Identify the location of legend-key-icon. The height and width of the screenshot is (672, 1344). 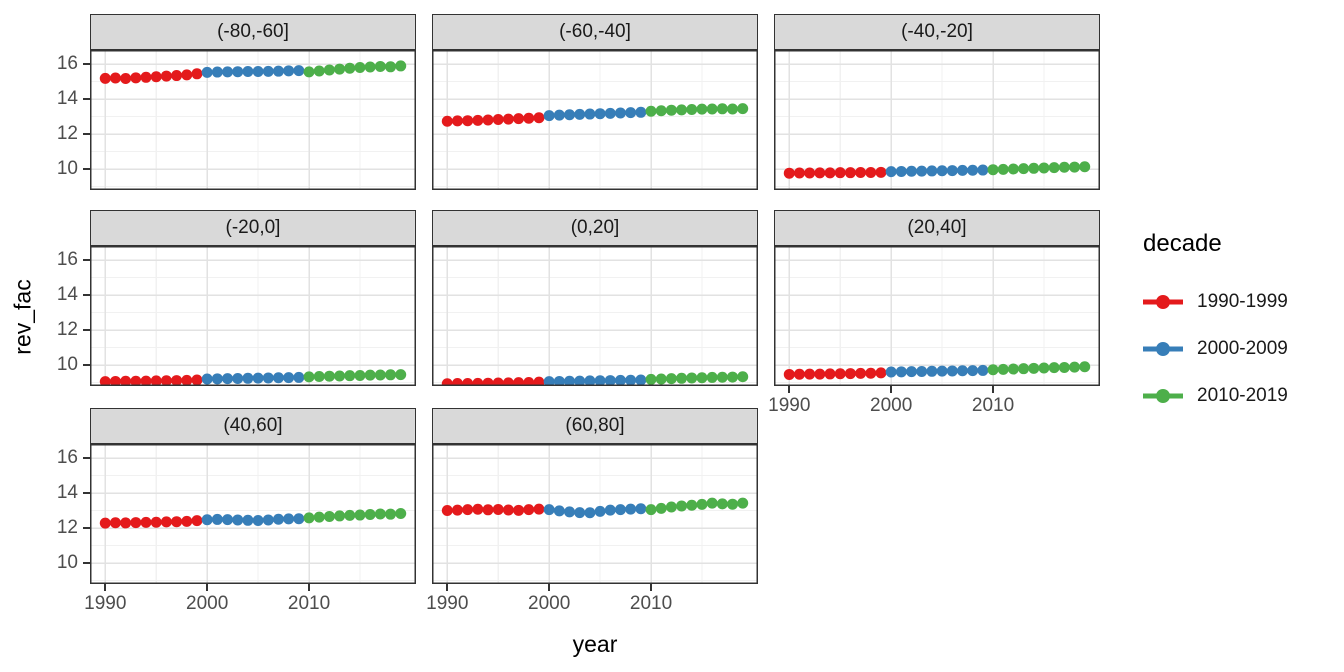
(1163, 349).